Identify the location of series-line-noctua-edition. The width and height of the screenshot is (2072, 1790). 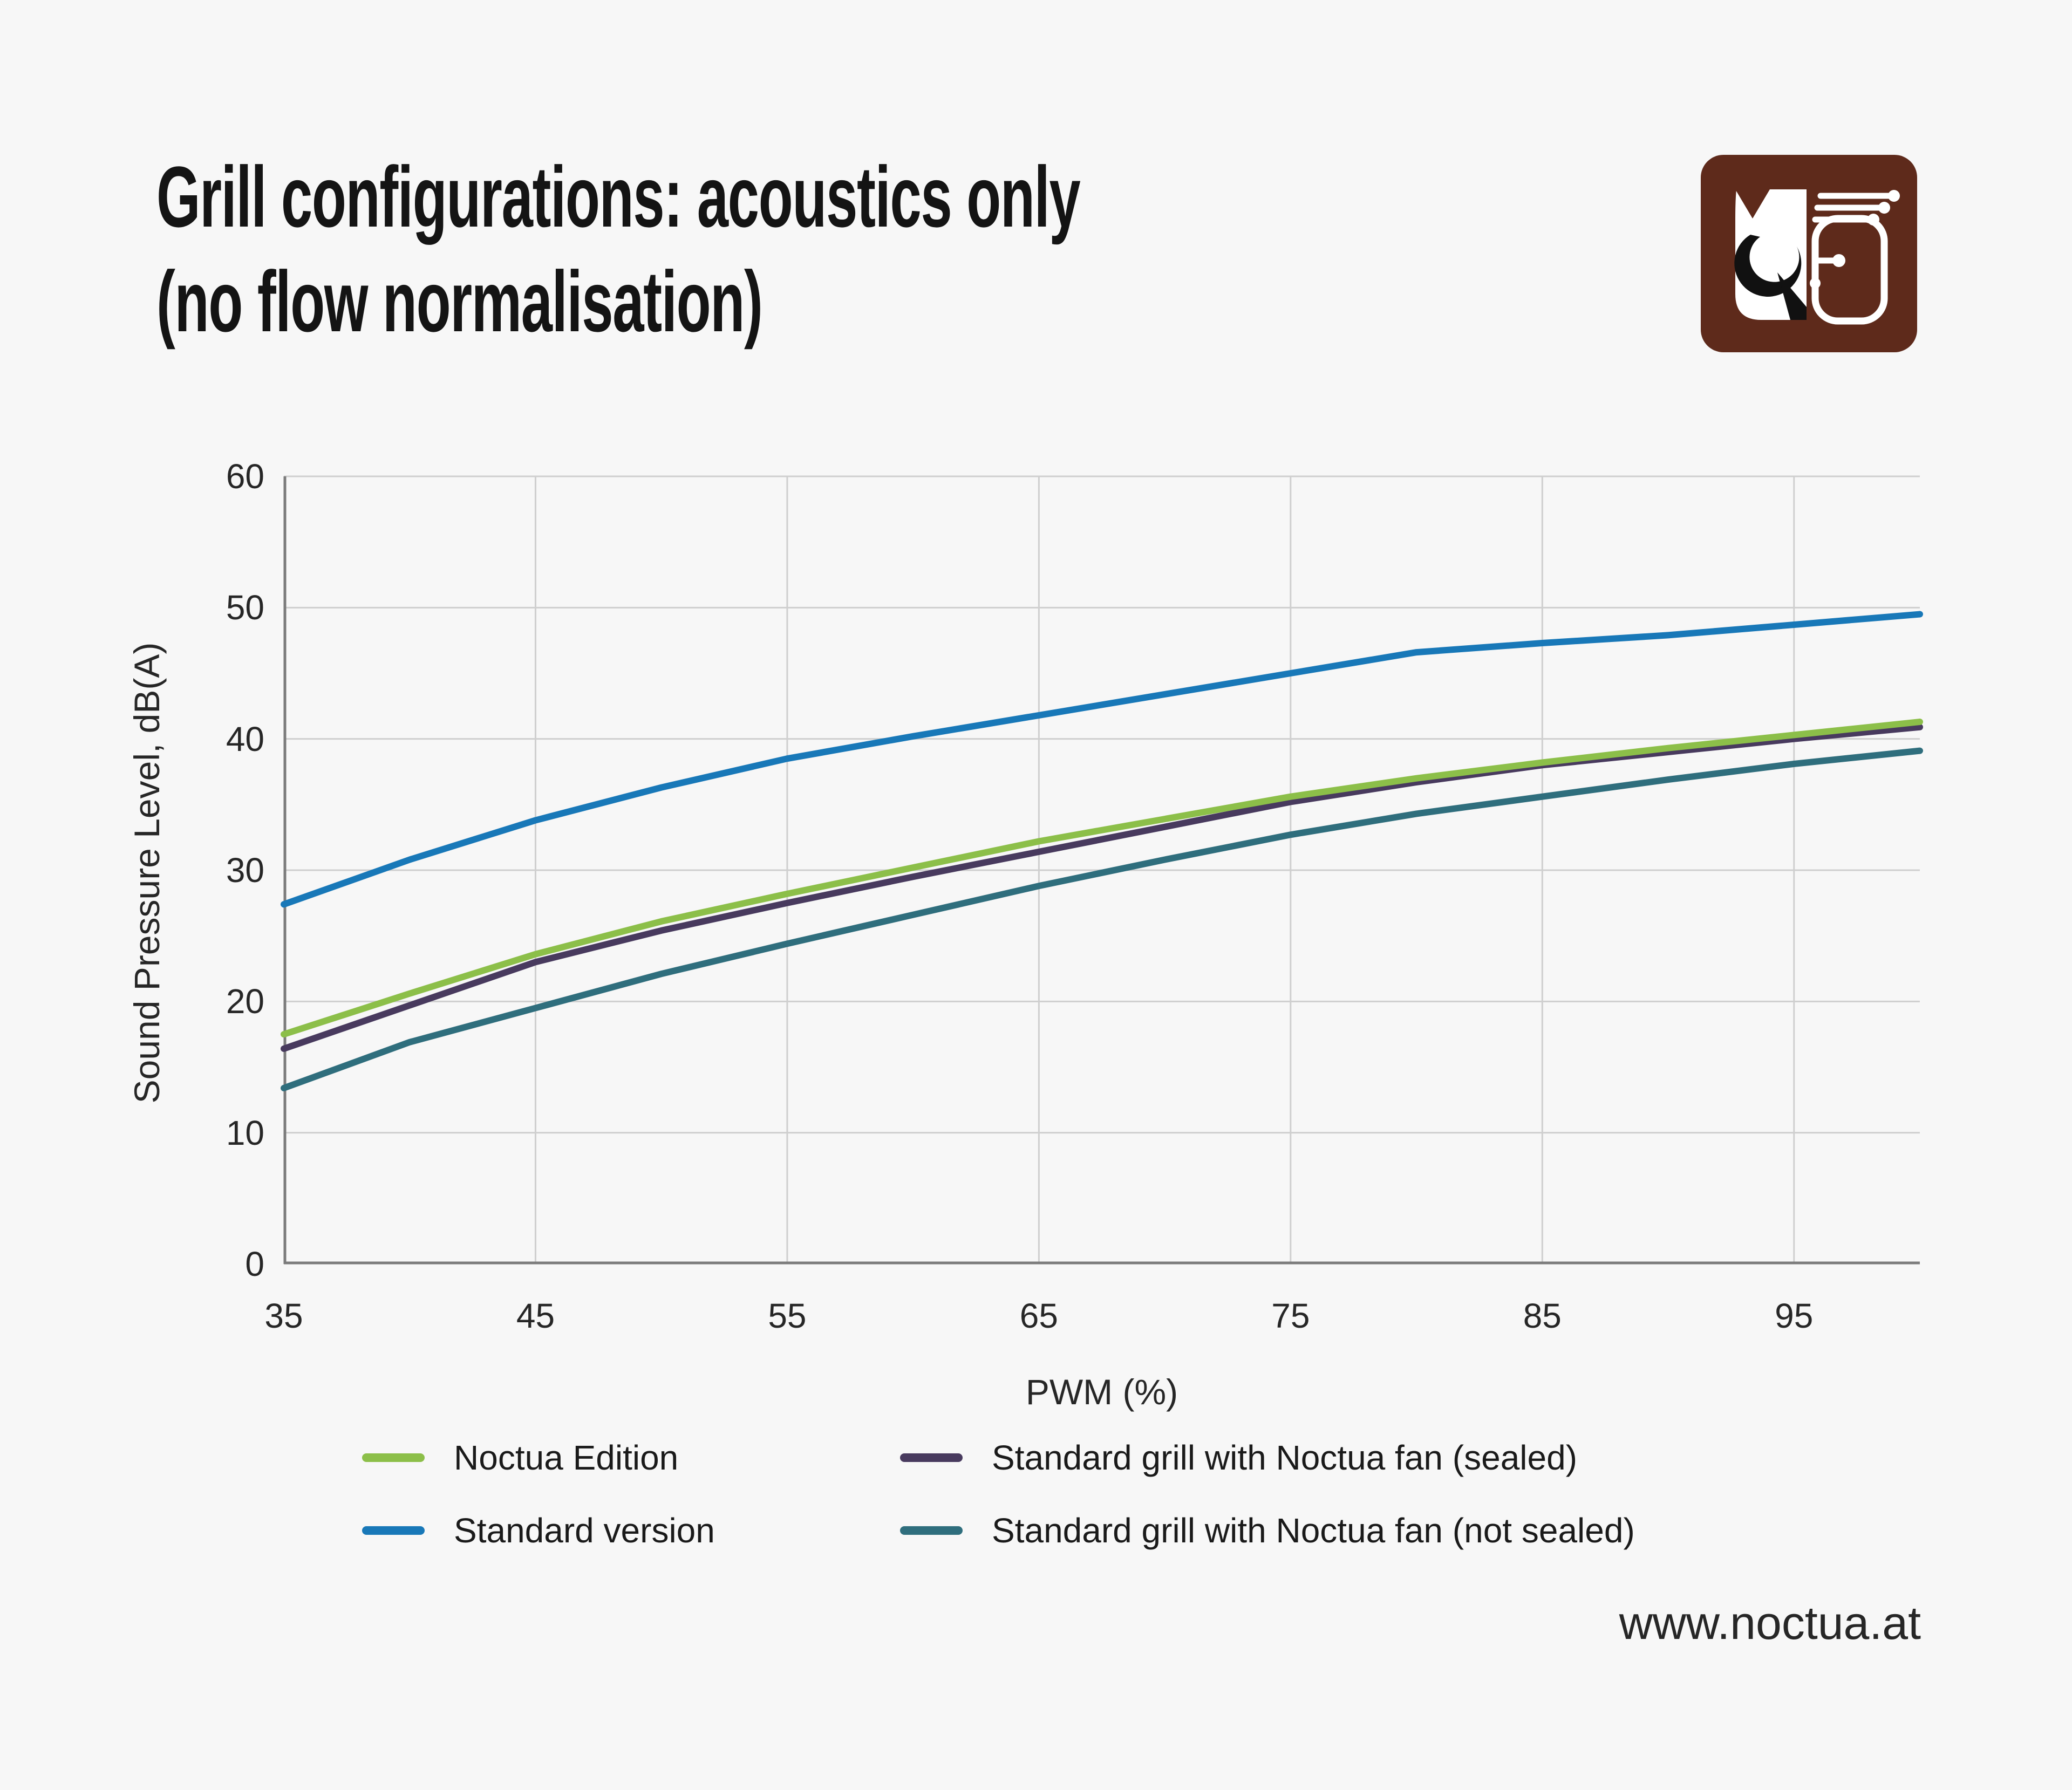
(1102, 878).